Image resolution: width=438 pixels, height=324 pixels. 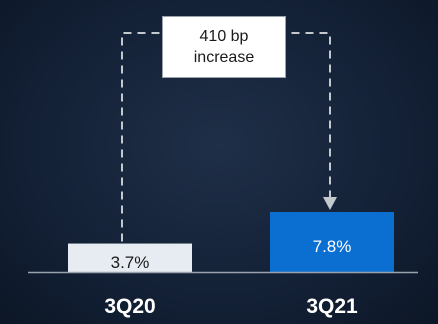 I want to click on value-label-3q21: 7.8%, so click(x=332, y=246).